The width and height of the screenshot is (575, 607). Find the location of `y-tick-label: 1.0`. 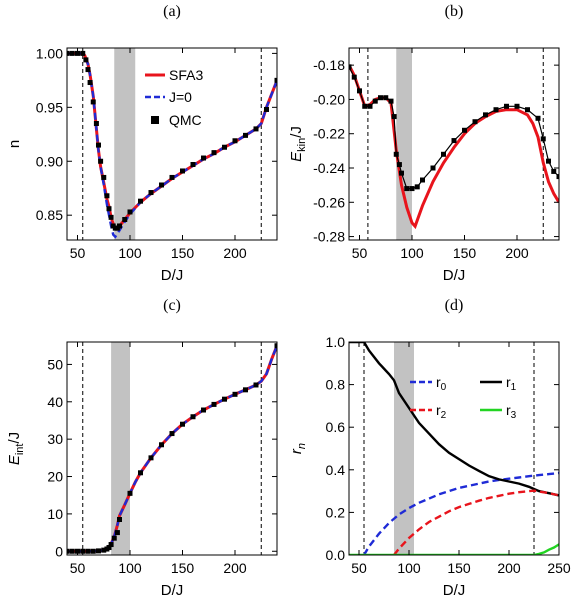

y-tick-label: 1.0 is located at coordinates (336, 342).